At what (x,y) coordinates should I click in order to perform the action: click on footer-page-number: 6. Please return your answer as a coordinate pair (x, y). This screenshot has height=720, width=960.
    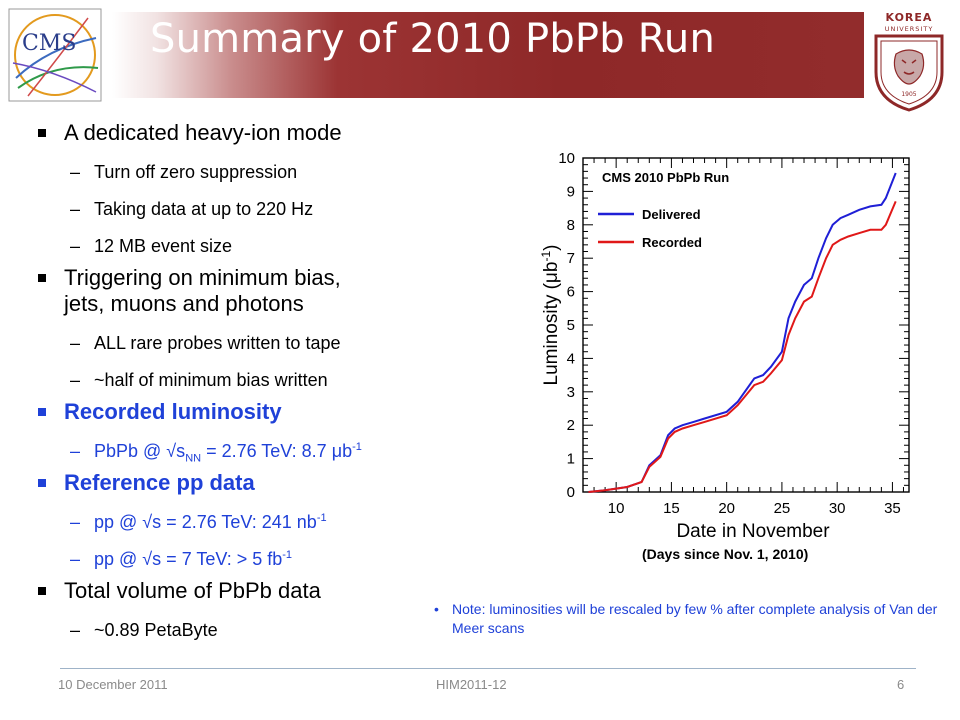
    Looking at the image, I should click on (901, 684).